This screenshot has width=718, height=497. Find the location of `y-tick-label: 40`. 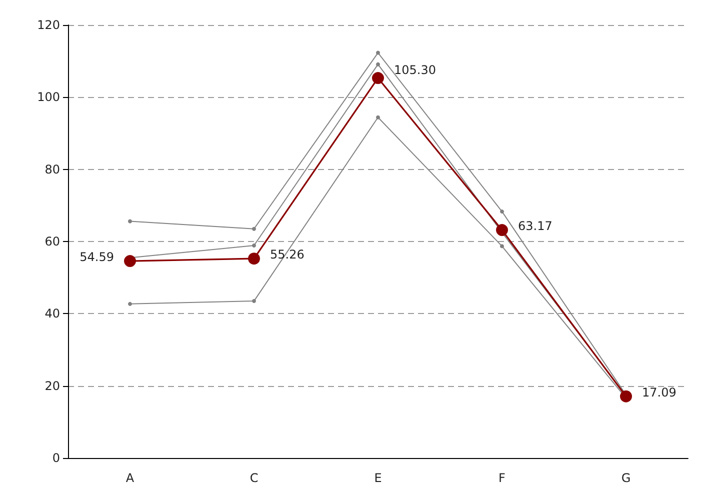

y-tick-label: 40 is located at coordinates (52, 313).